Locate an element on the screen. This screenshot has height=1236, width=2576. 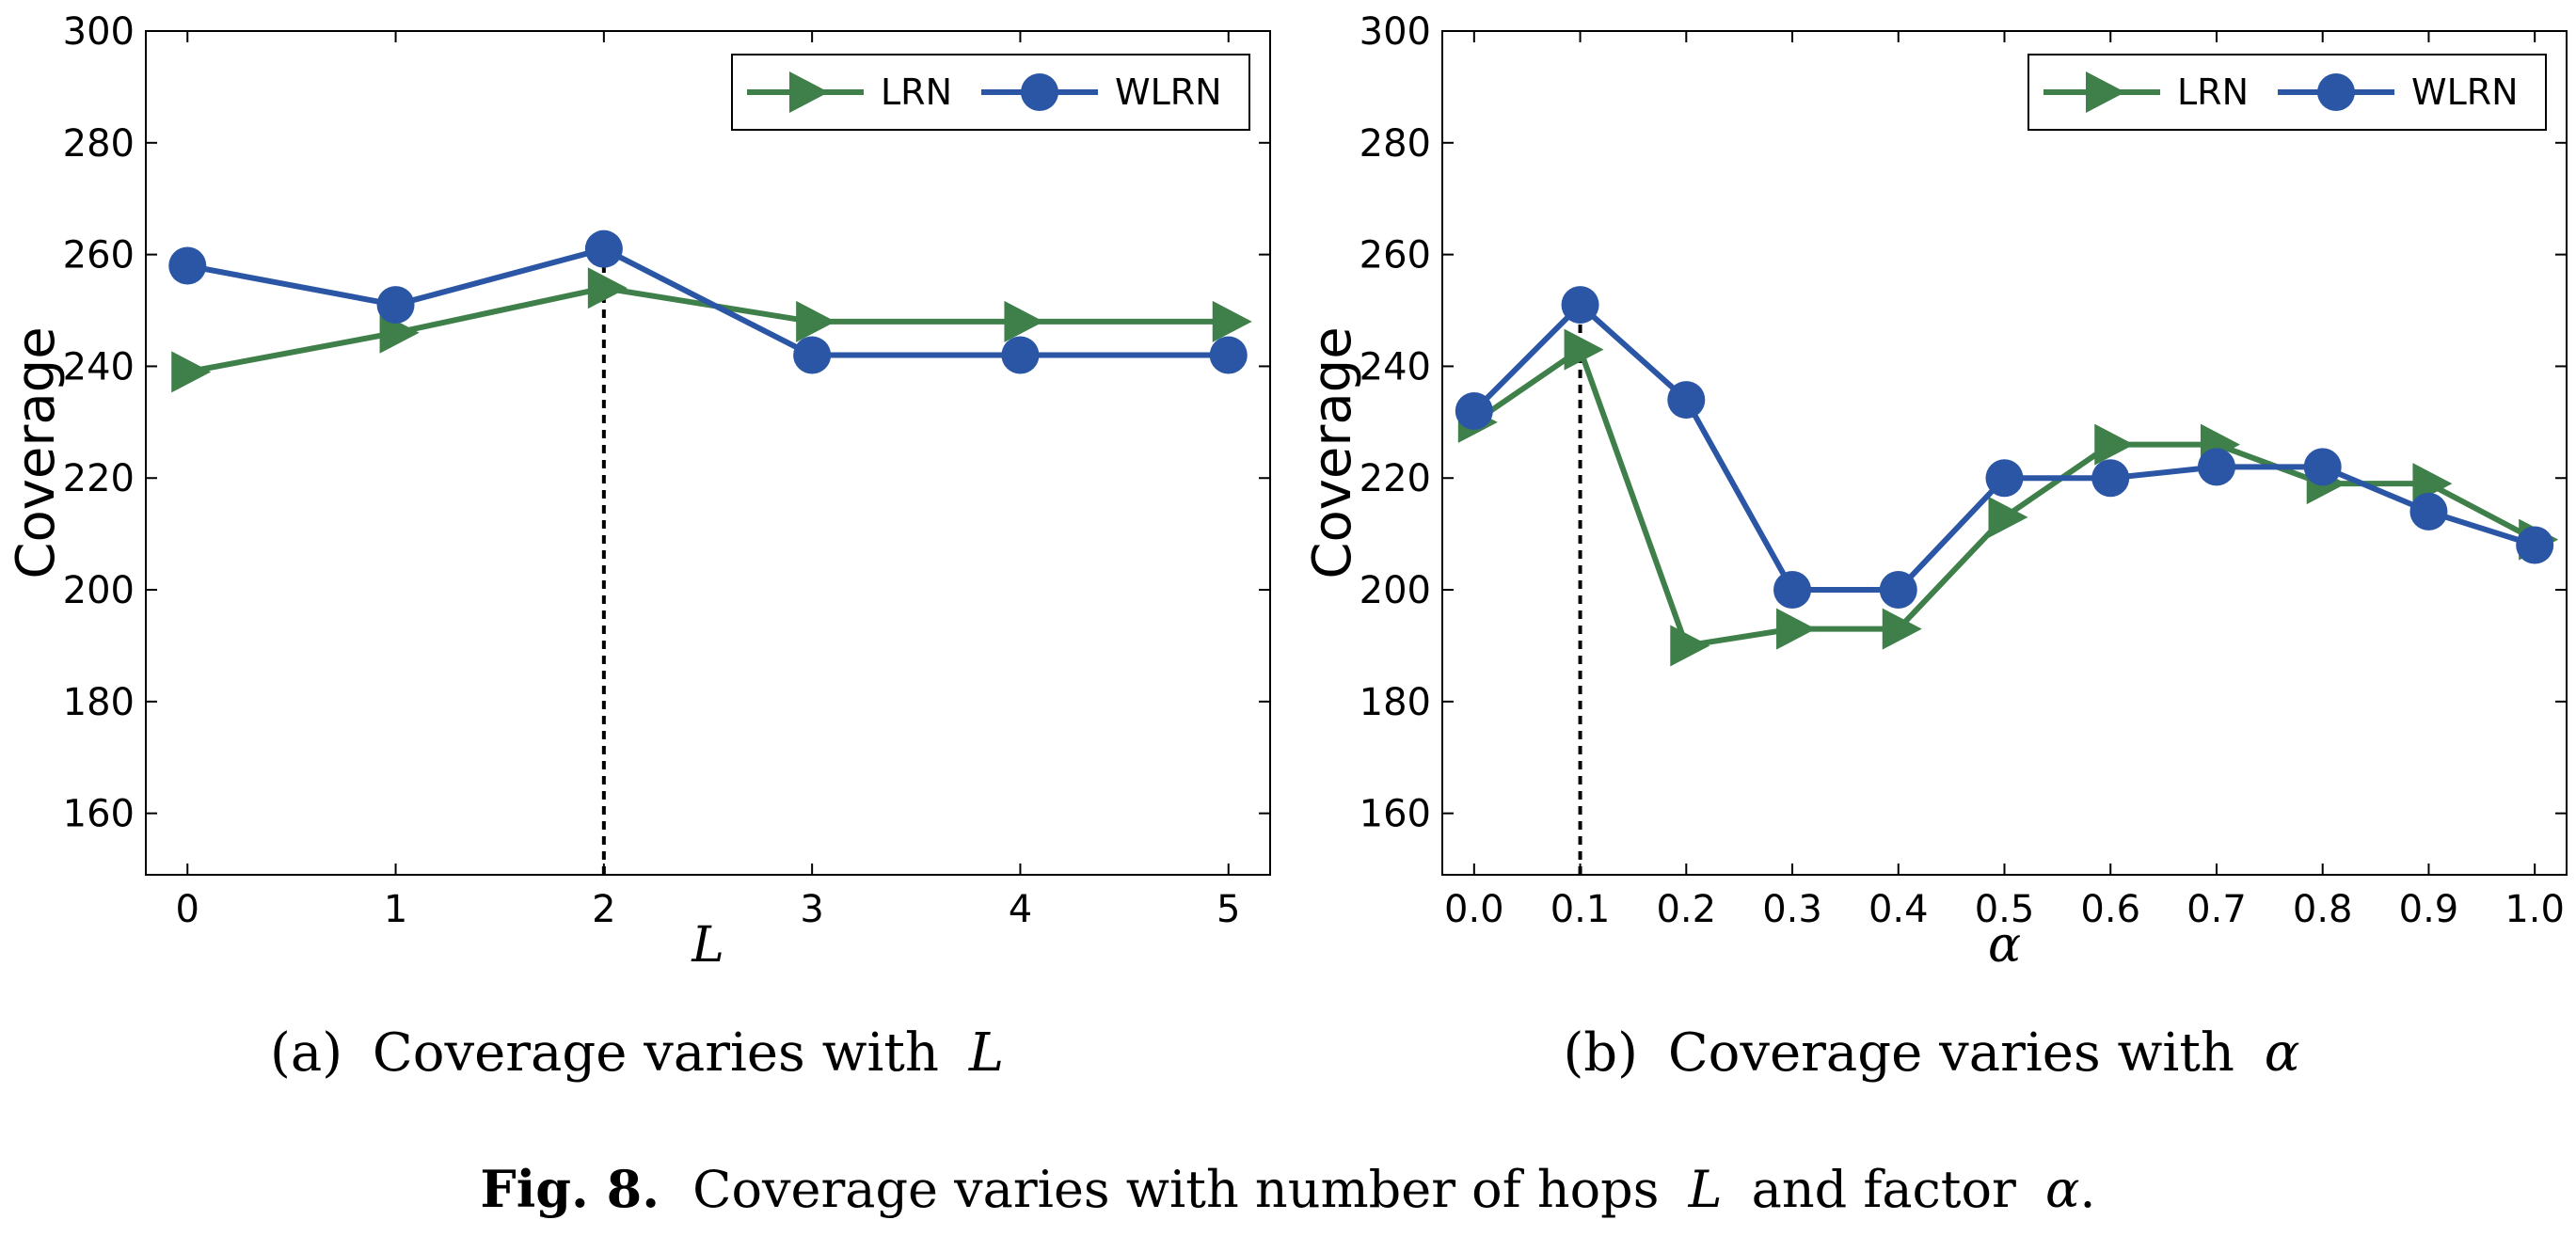
x-tick-label: 2 is located at coordinates (603, 909).